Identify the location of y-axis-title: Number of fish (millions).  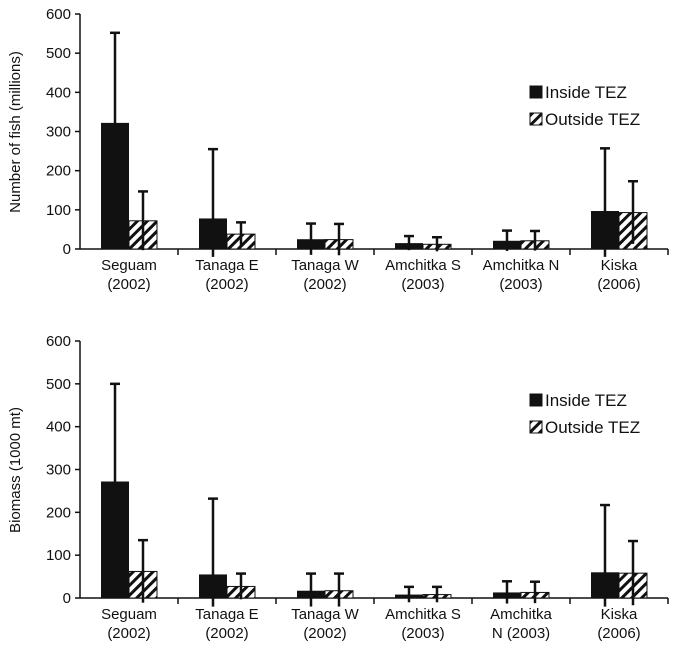
(15, 132).